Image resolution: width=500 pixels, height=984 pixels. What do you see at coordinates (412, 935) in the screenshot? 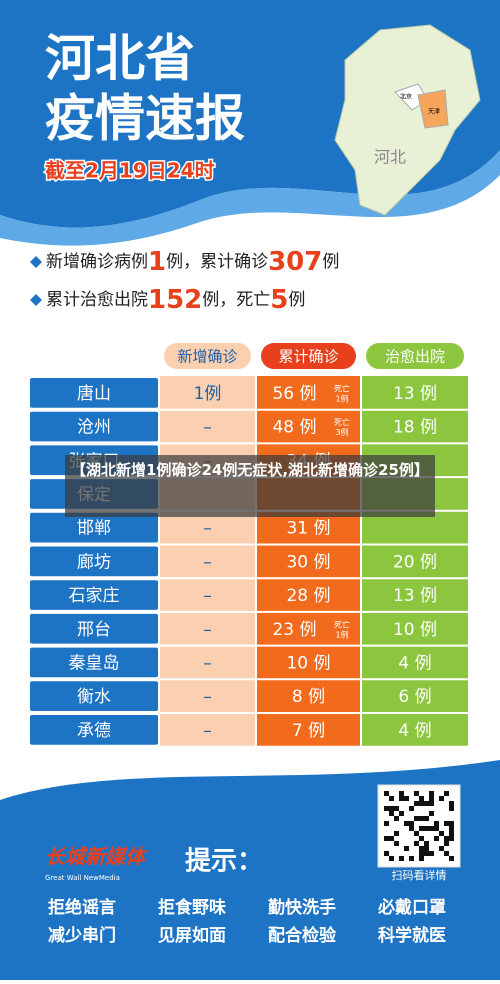
I see `tip: 科学就医` at bounding box center [412, 935].